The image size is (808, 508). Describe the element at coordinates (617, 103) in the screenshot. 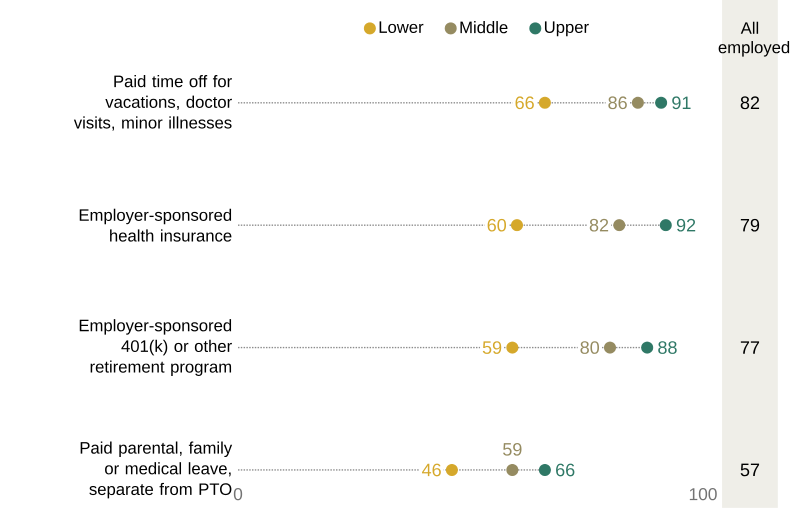

I see `data-label: 86` at that location.